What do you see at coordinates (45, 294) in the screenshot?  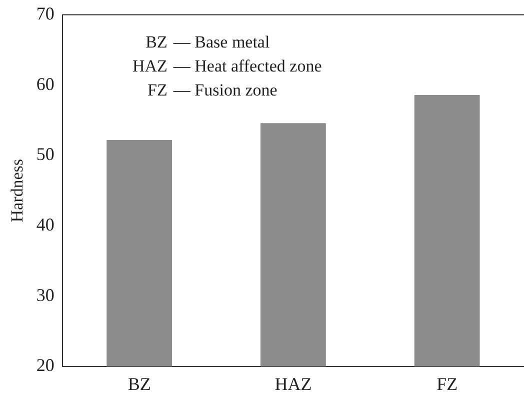 I see `y-tick-label: 30` at bounding box center [45, 294].